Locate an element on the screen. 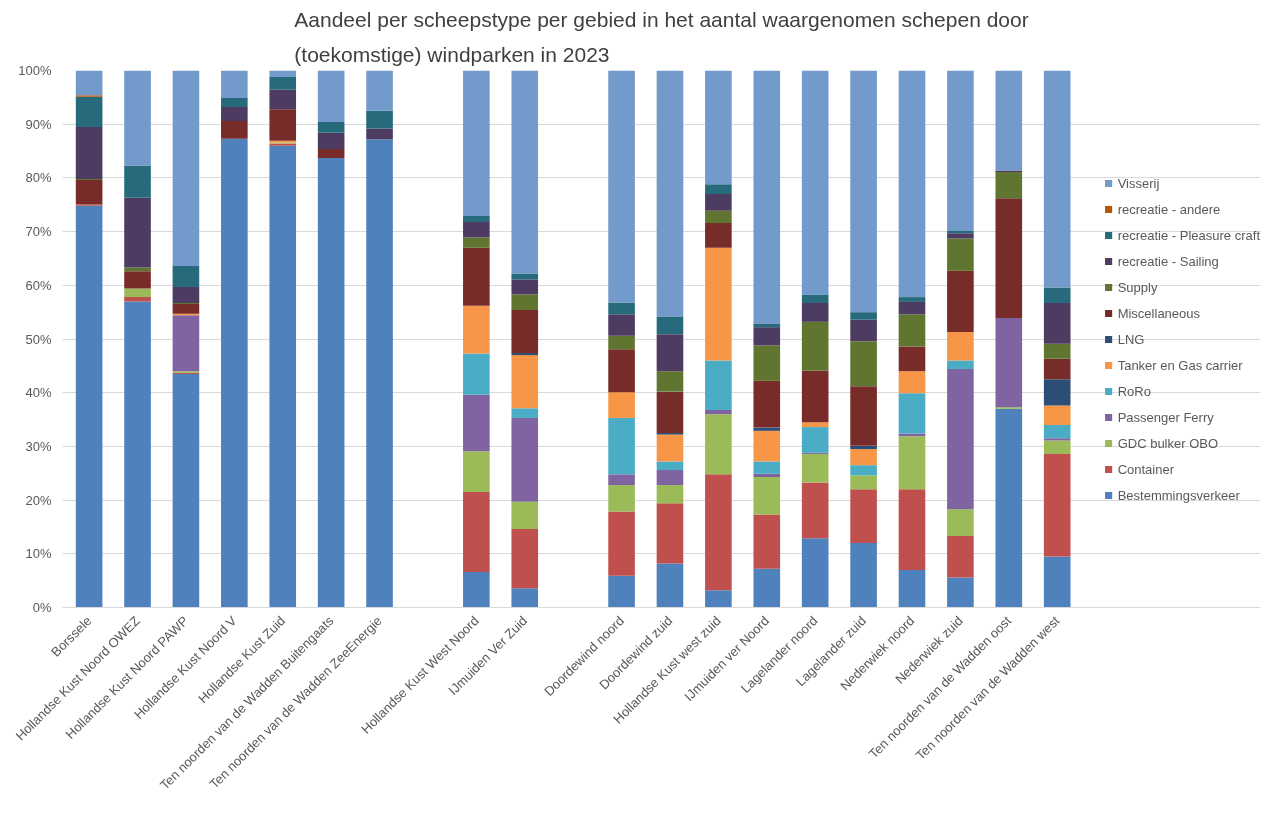 This screenshot has width=1269, height=827. legend-label: recreatie - Pleasure craft is located at coordinates (1188, 234).